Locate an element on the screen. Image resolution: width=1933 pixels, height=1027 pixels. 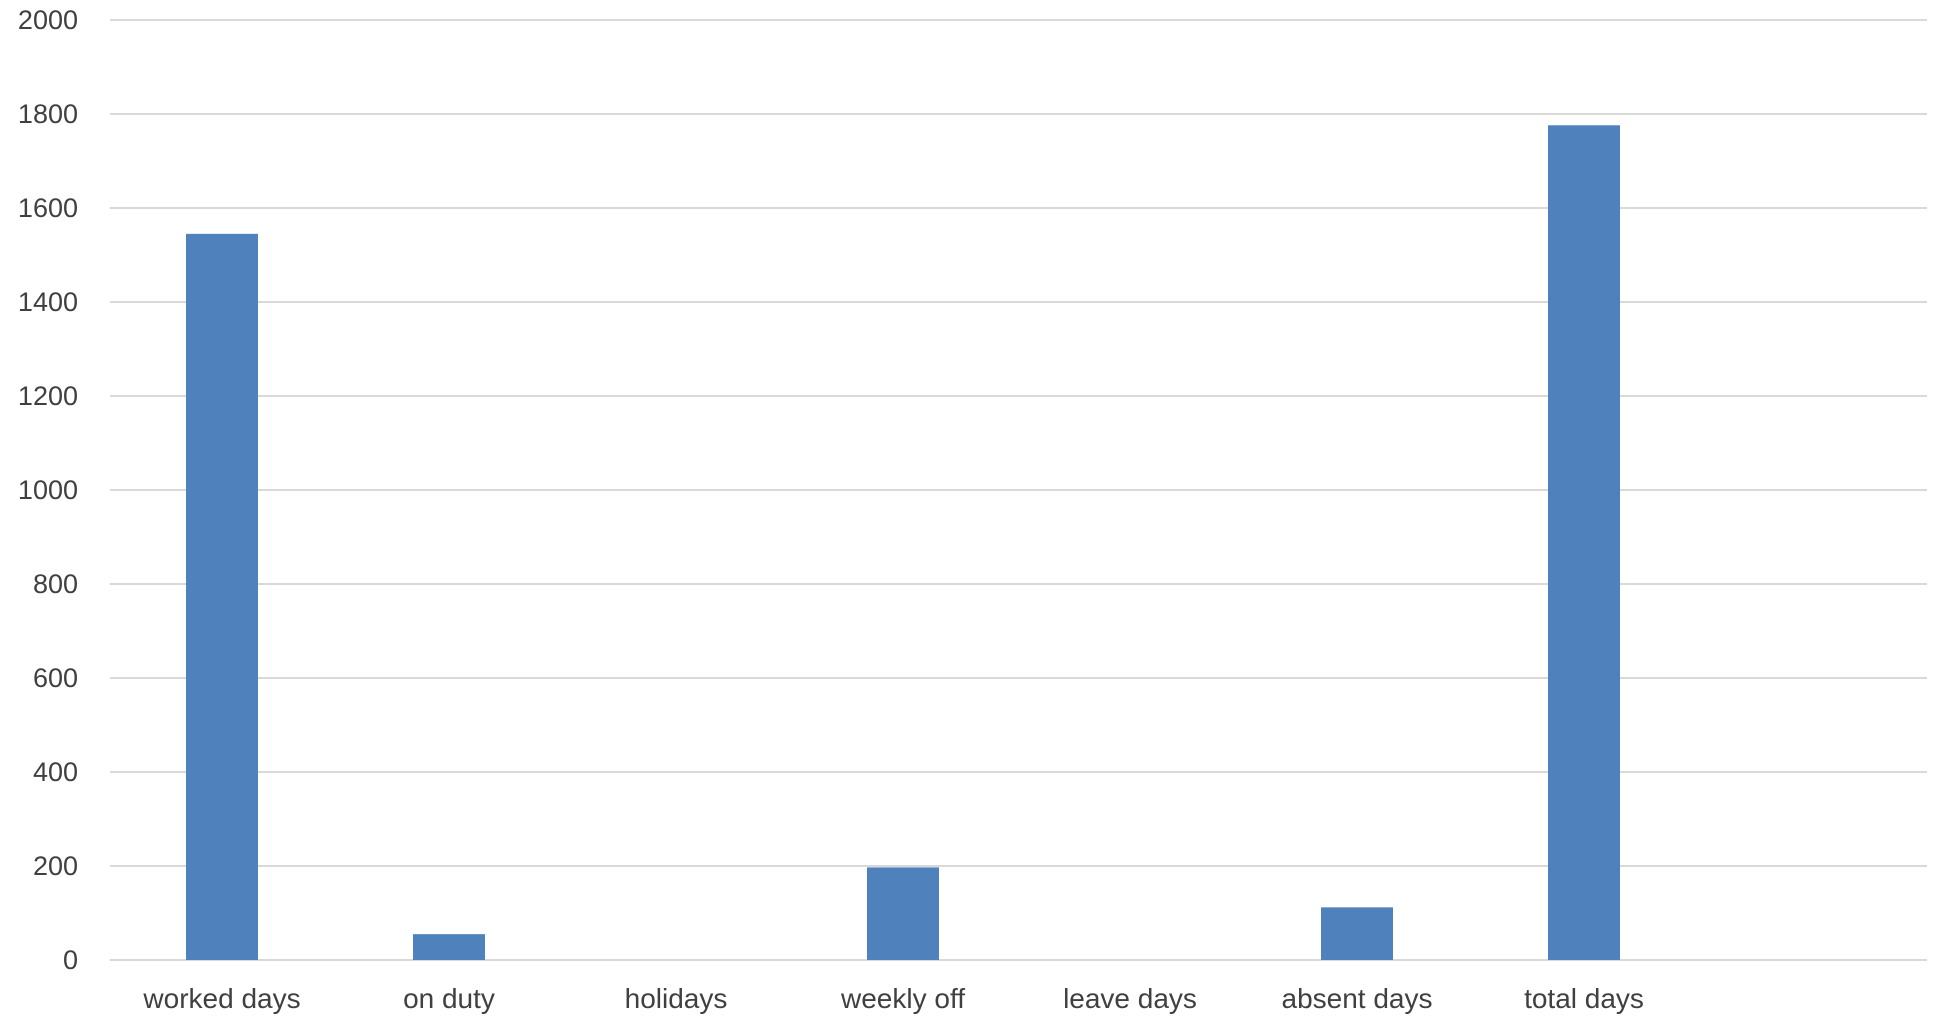
y-tick-label: 1800 is located at coordinates (48, 114).